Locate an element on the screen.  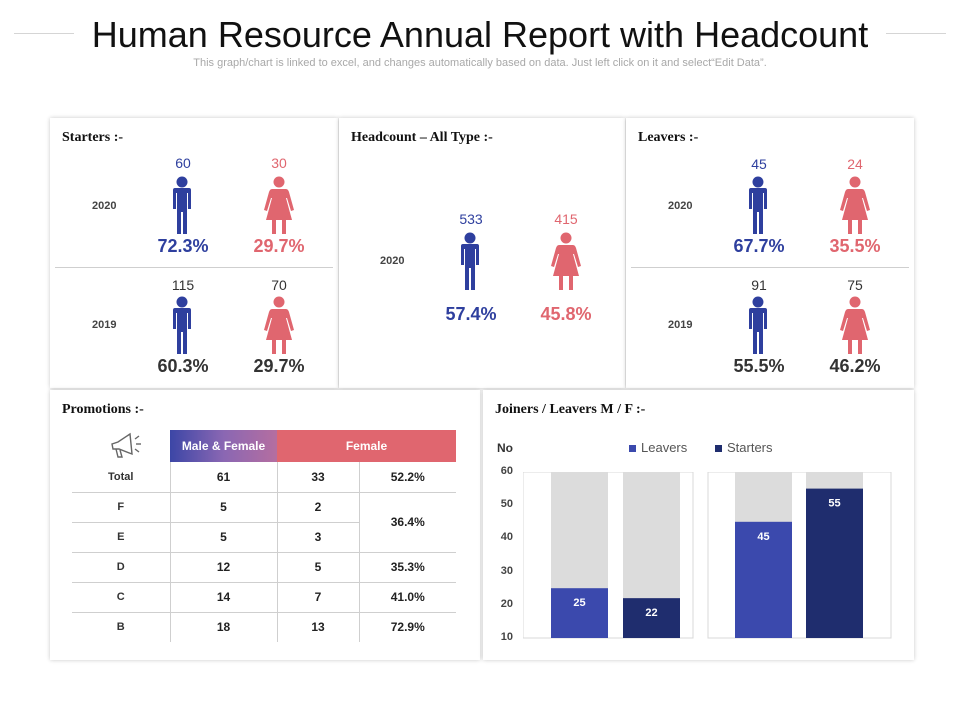
headcount-female-pct: 45.8% is located at coordinates (566, 314).